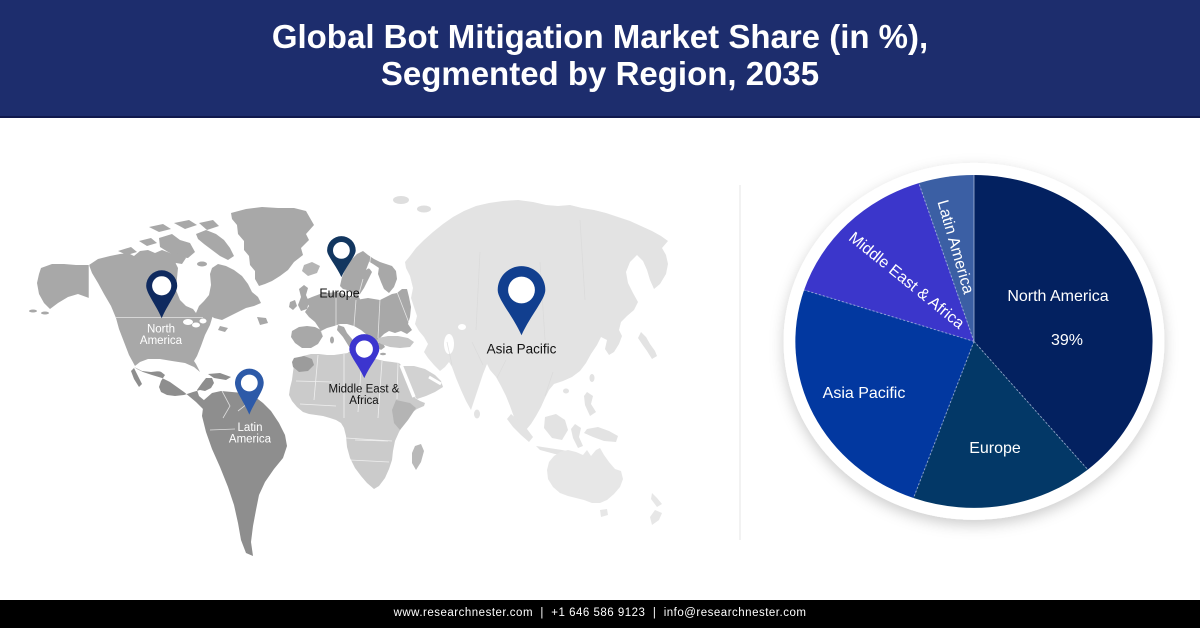 This screenshot has width=1200, height=628. What do you see at coordinates (364, 401) in the screenshot?
I see `svg-text: Africa` at bounding box center [364, 401].